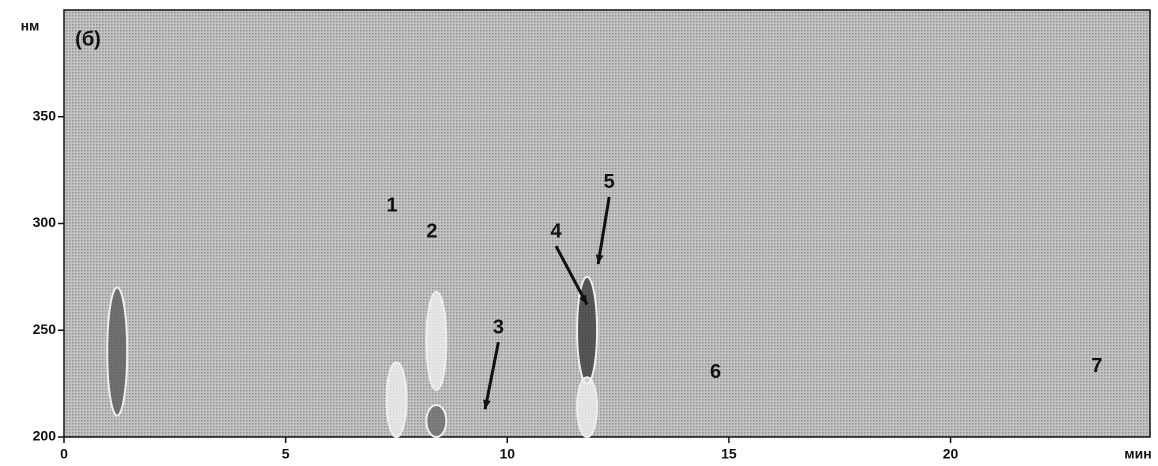  I want to click on y-tick-label: 300, so click(45, 222).